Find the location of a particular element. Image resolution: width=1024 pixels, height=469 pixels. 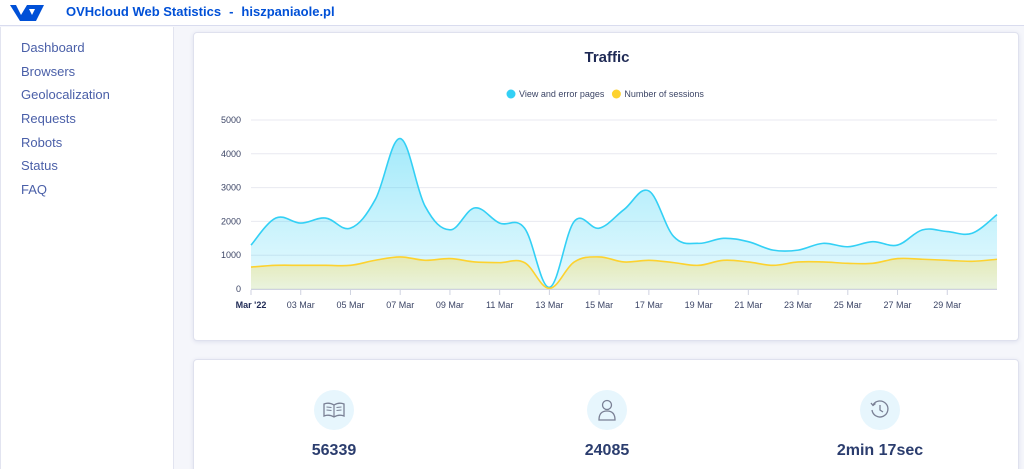

y-tick-label: 2000 is located at coordinates (231, 221).